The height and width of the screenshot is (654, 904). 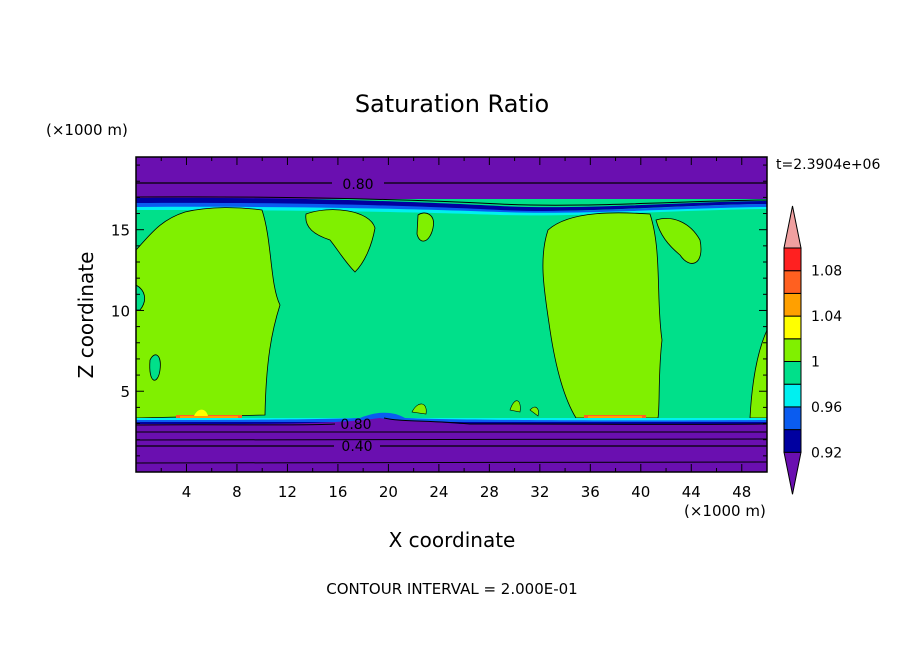 What do you see at coordinates (602, 315) in the screenshot?
I see `lime-region-right` at bounding box center [602, 315].